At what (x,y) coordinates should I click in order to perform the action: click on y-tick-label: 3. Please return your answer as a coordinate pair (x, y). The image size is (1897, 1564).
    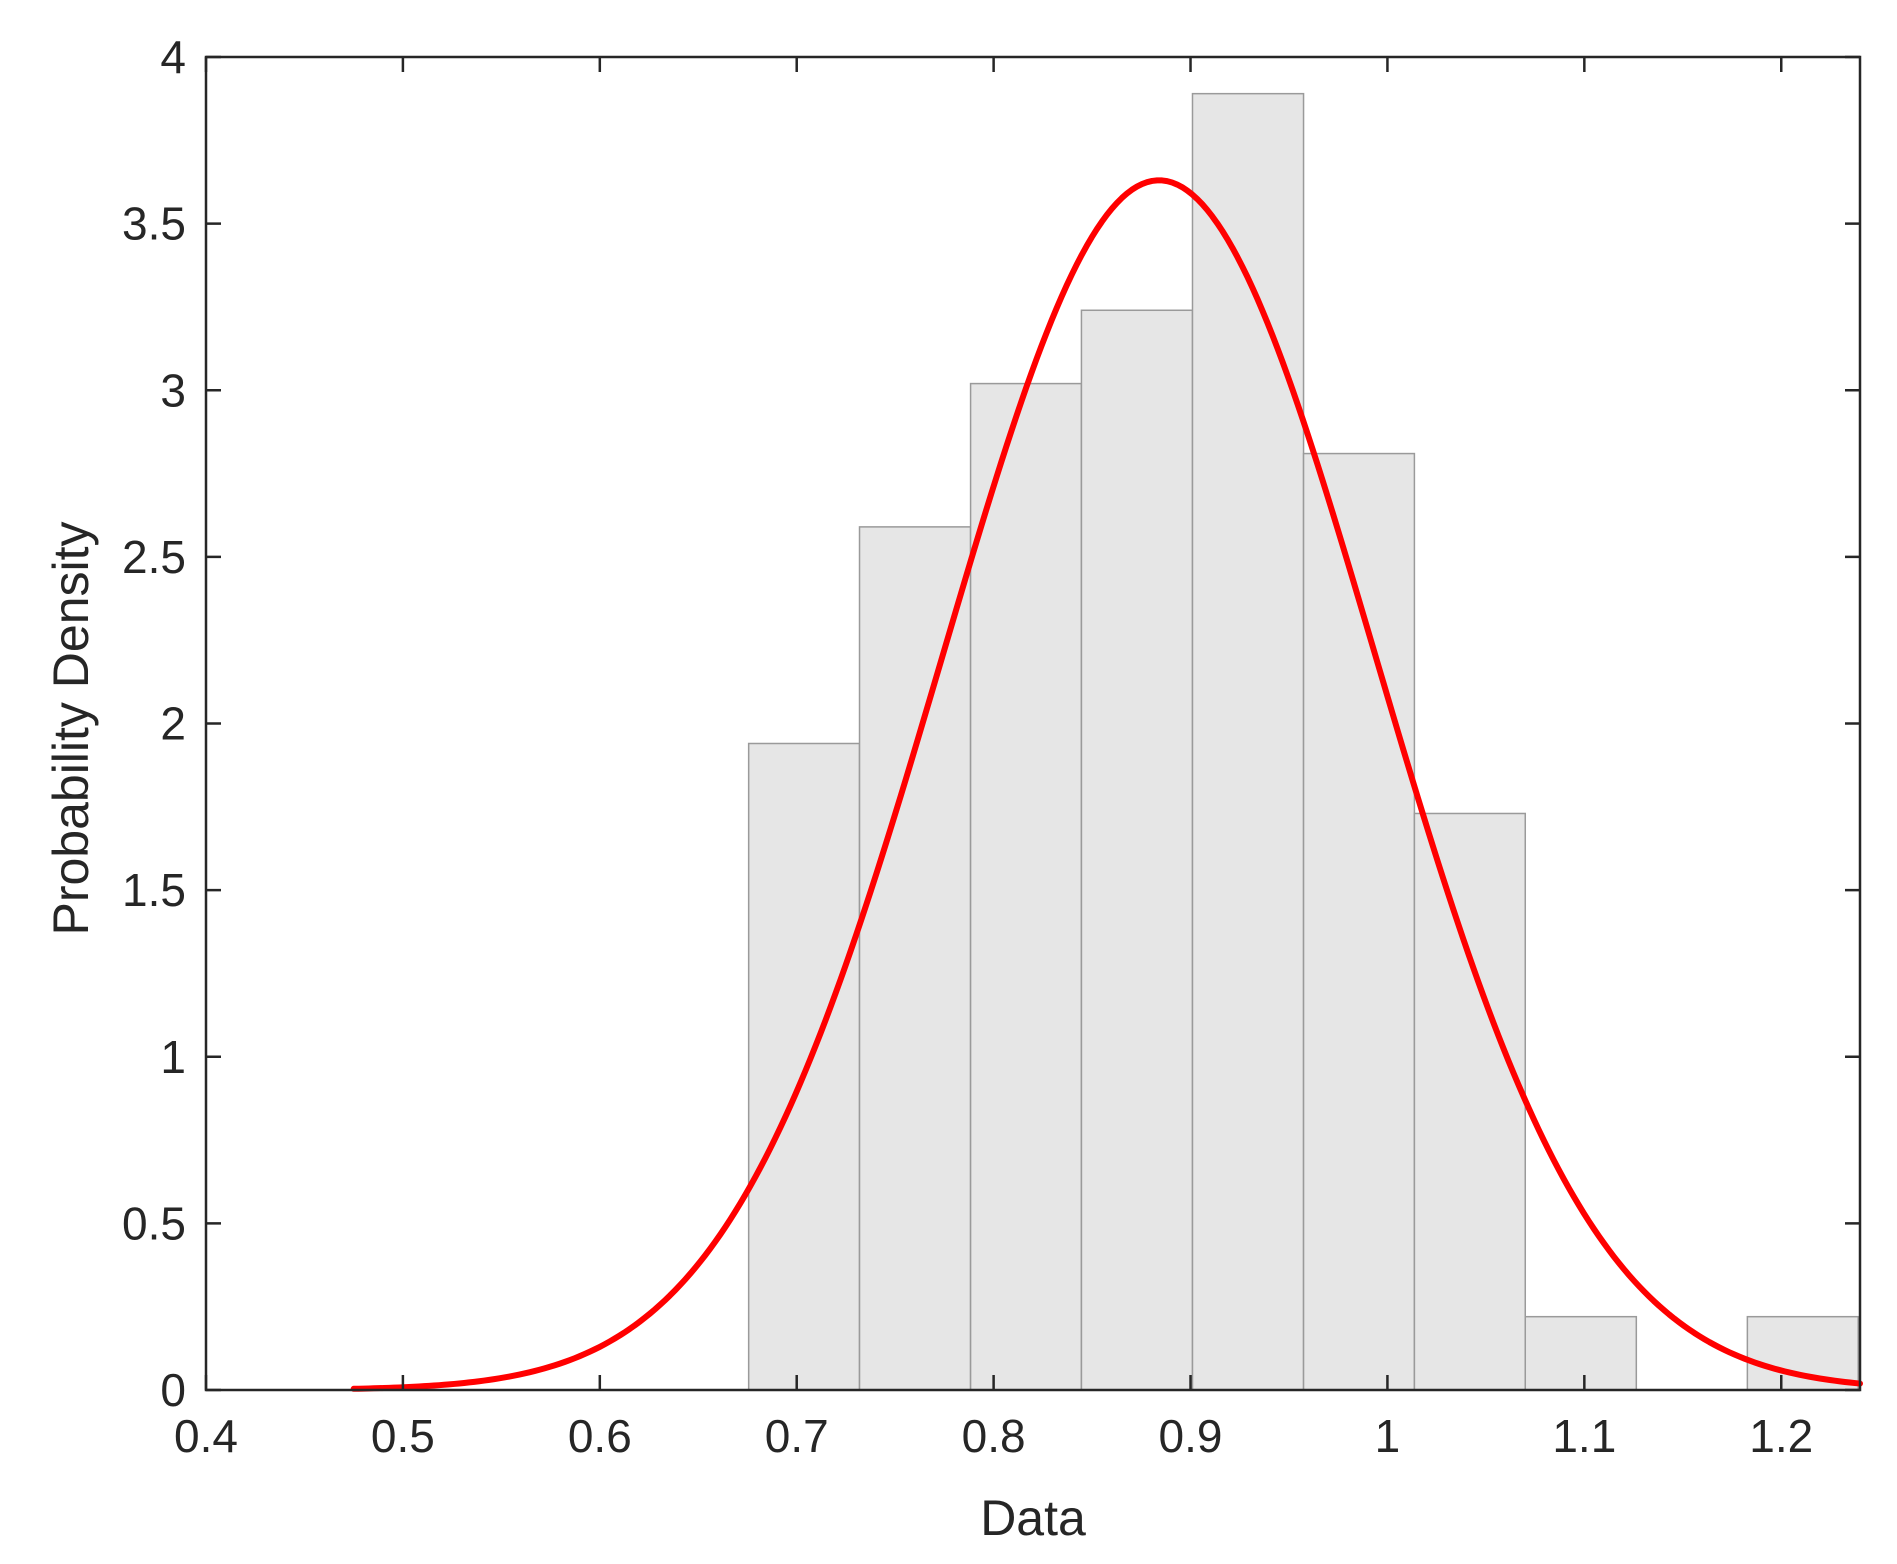
    Looking at the image, I should click on (173, 390).